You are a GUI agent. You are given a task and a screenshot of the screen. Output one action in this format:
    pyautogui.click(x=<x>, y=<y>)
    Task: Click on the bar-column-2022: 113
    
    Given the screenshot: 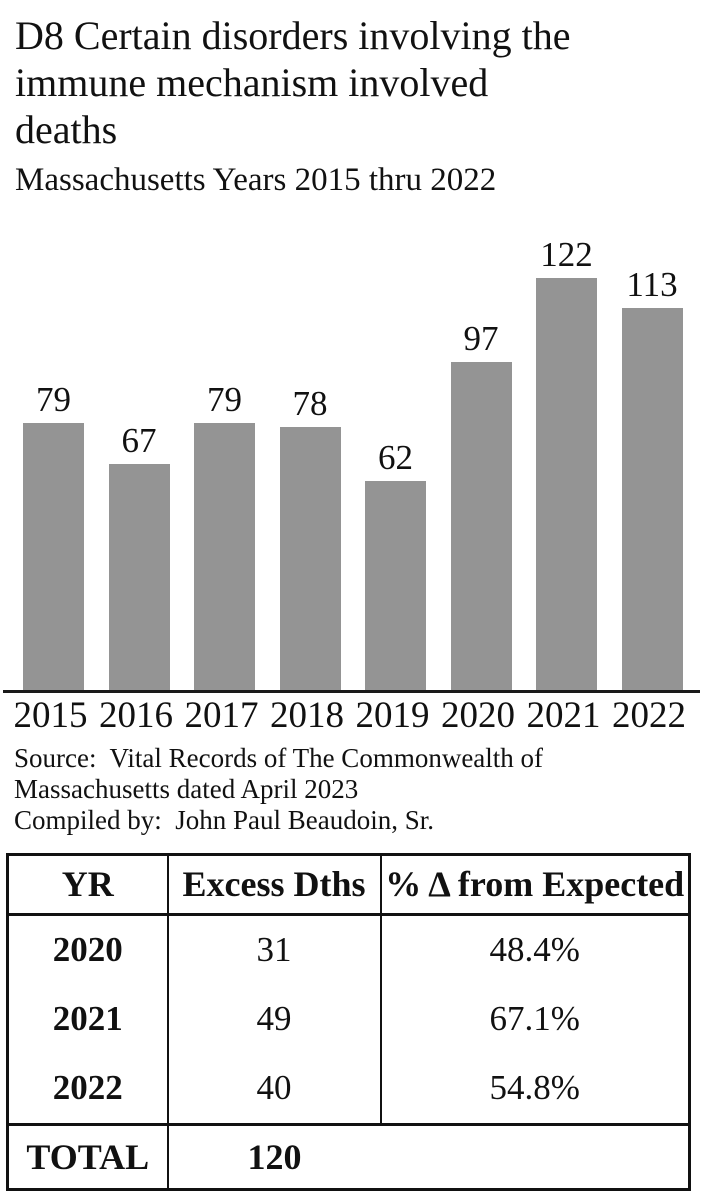 What is the action you would take?
    pyautogui.click(x=652, y=477)
    